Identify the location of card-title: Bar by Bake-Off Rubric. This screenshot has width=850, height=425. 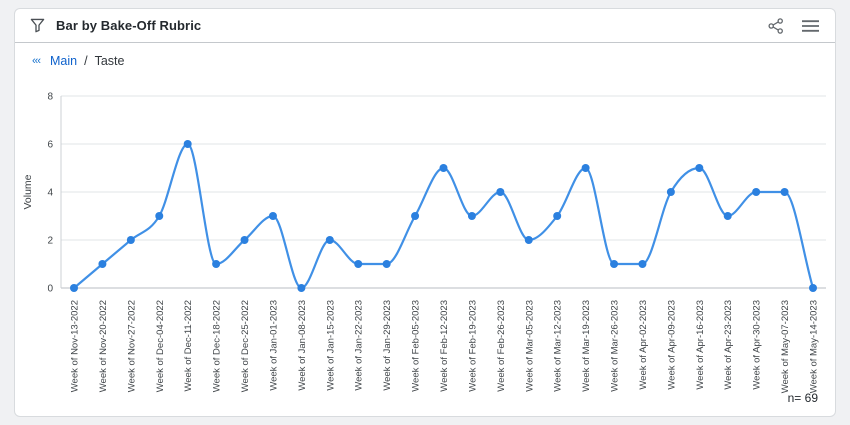
(129, 25).